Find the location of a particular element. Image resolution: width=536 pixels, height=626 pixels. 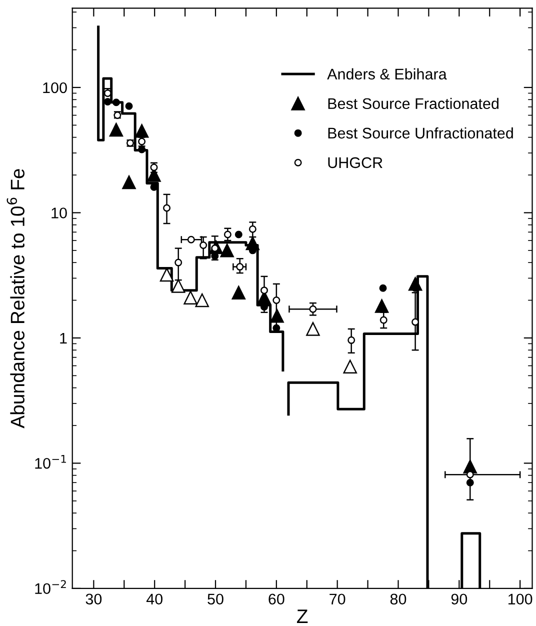

legend-label: Anders & Ebihara is located at coordinates (387, 74).